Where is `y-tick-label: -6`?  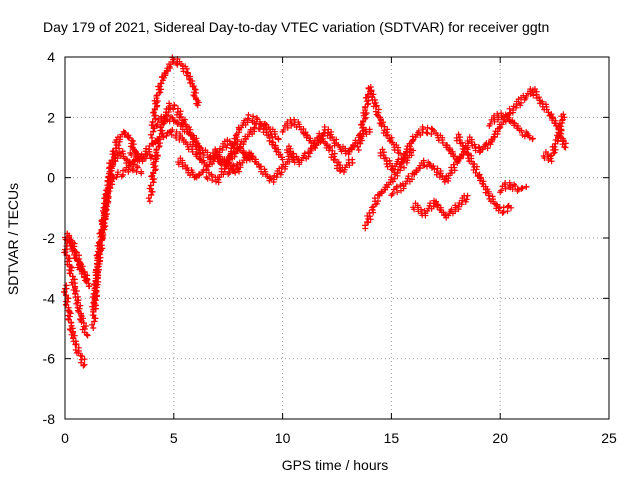
y-tick-label: -6 is located at coordinates (49, 359).